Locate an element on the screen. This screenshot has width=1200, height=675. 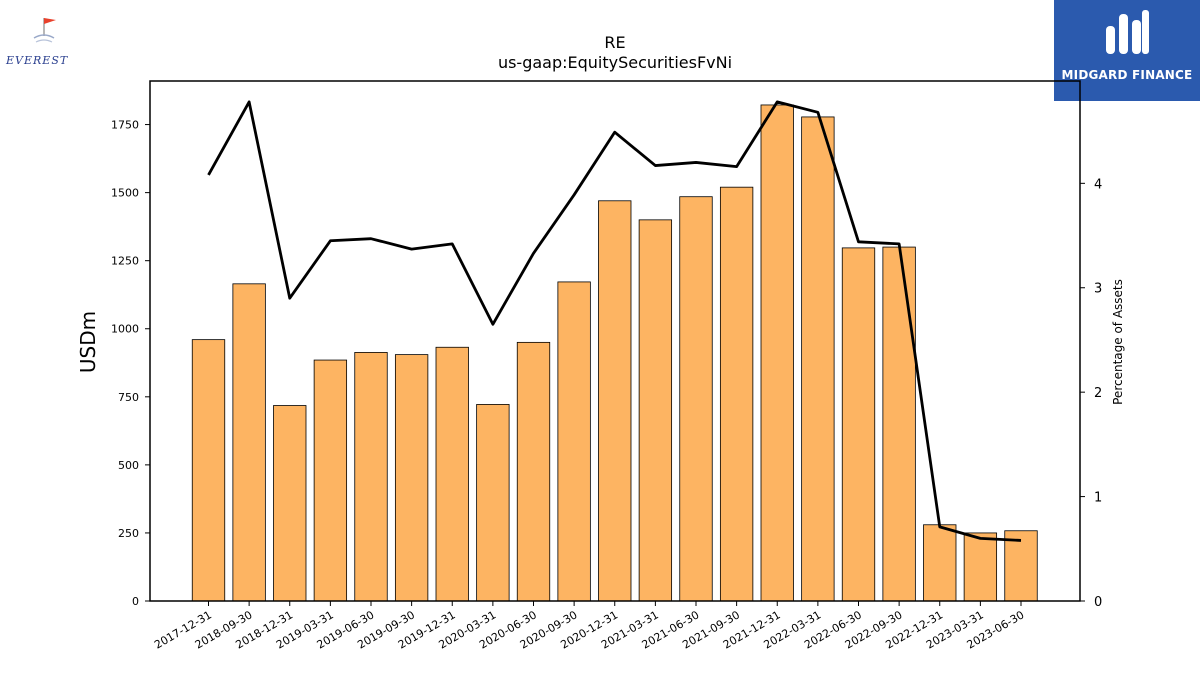
midgard-mark-icon is located at coordinates (1127, 32).